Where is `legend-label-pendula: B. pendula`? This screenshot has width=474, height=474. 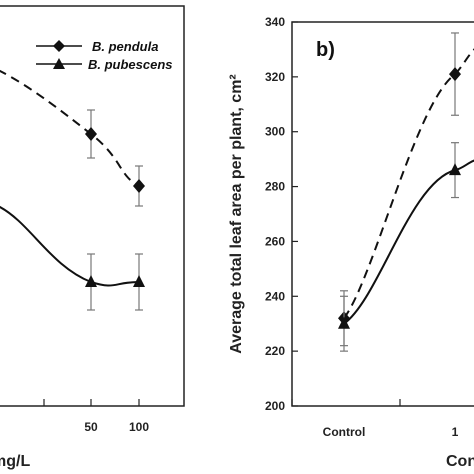
legend-label-pendula: B. pendula is located at coordinates (125, 46).